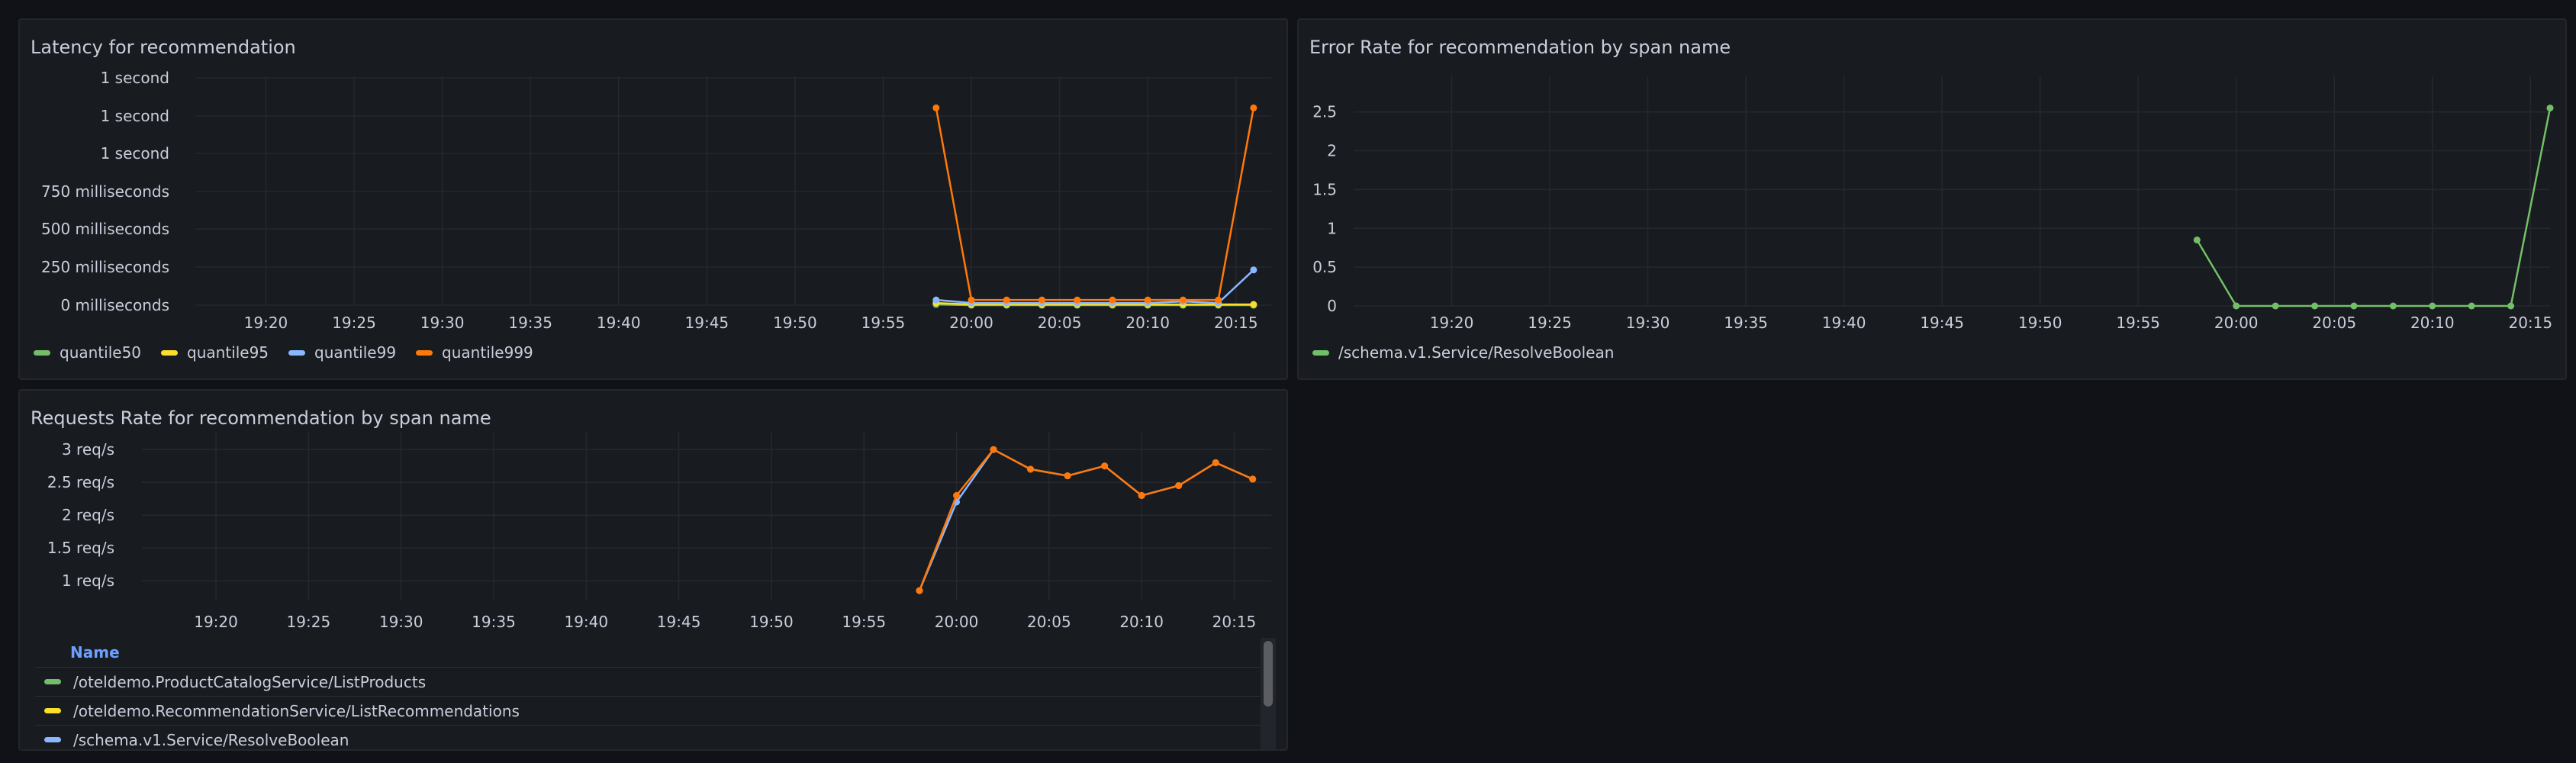  I want to click on legend-label: /schema.v1.Service/ResolveBoolean, so click(1476, 353).